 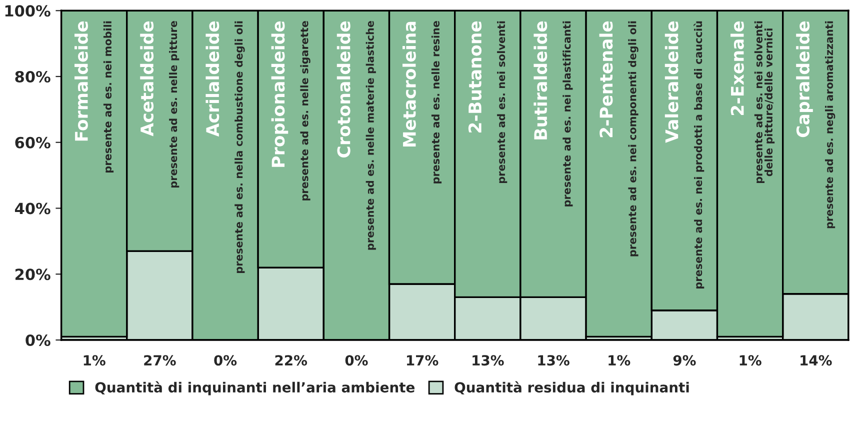 What do you see at coordinates (174, 104) in the screenshot?
I see `annotation: presente ad es. nelle pitture` at bounding box center [174, 104].